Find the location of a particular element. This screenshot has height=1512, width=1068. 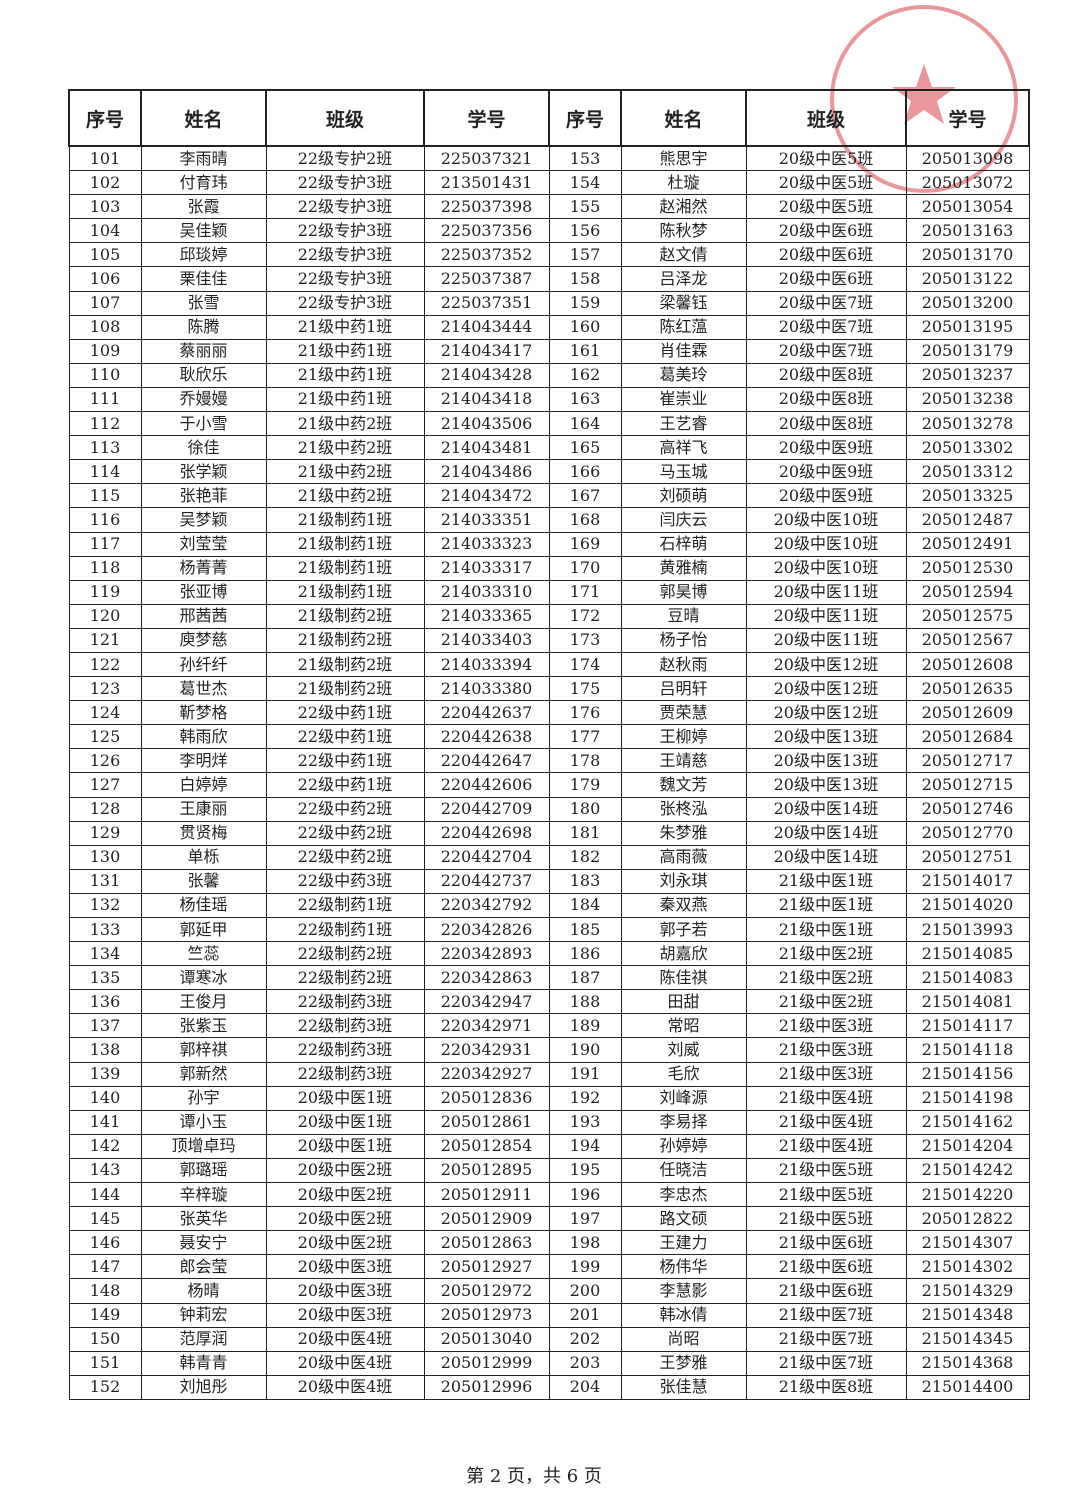

cell-student-id: 214033365 is located at coordinates (486, 616).